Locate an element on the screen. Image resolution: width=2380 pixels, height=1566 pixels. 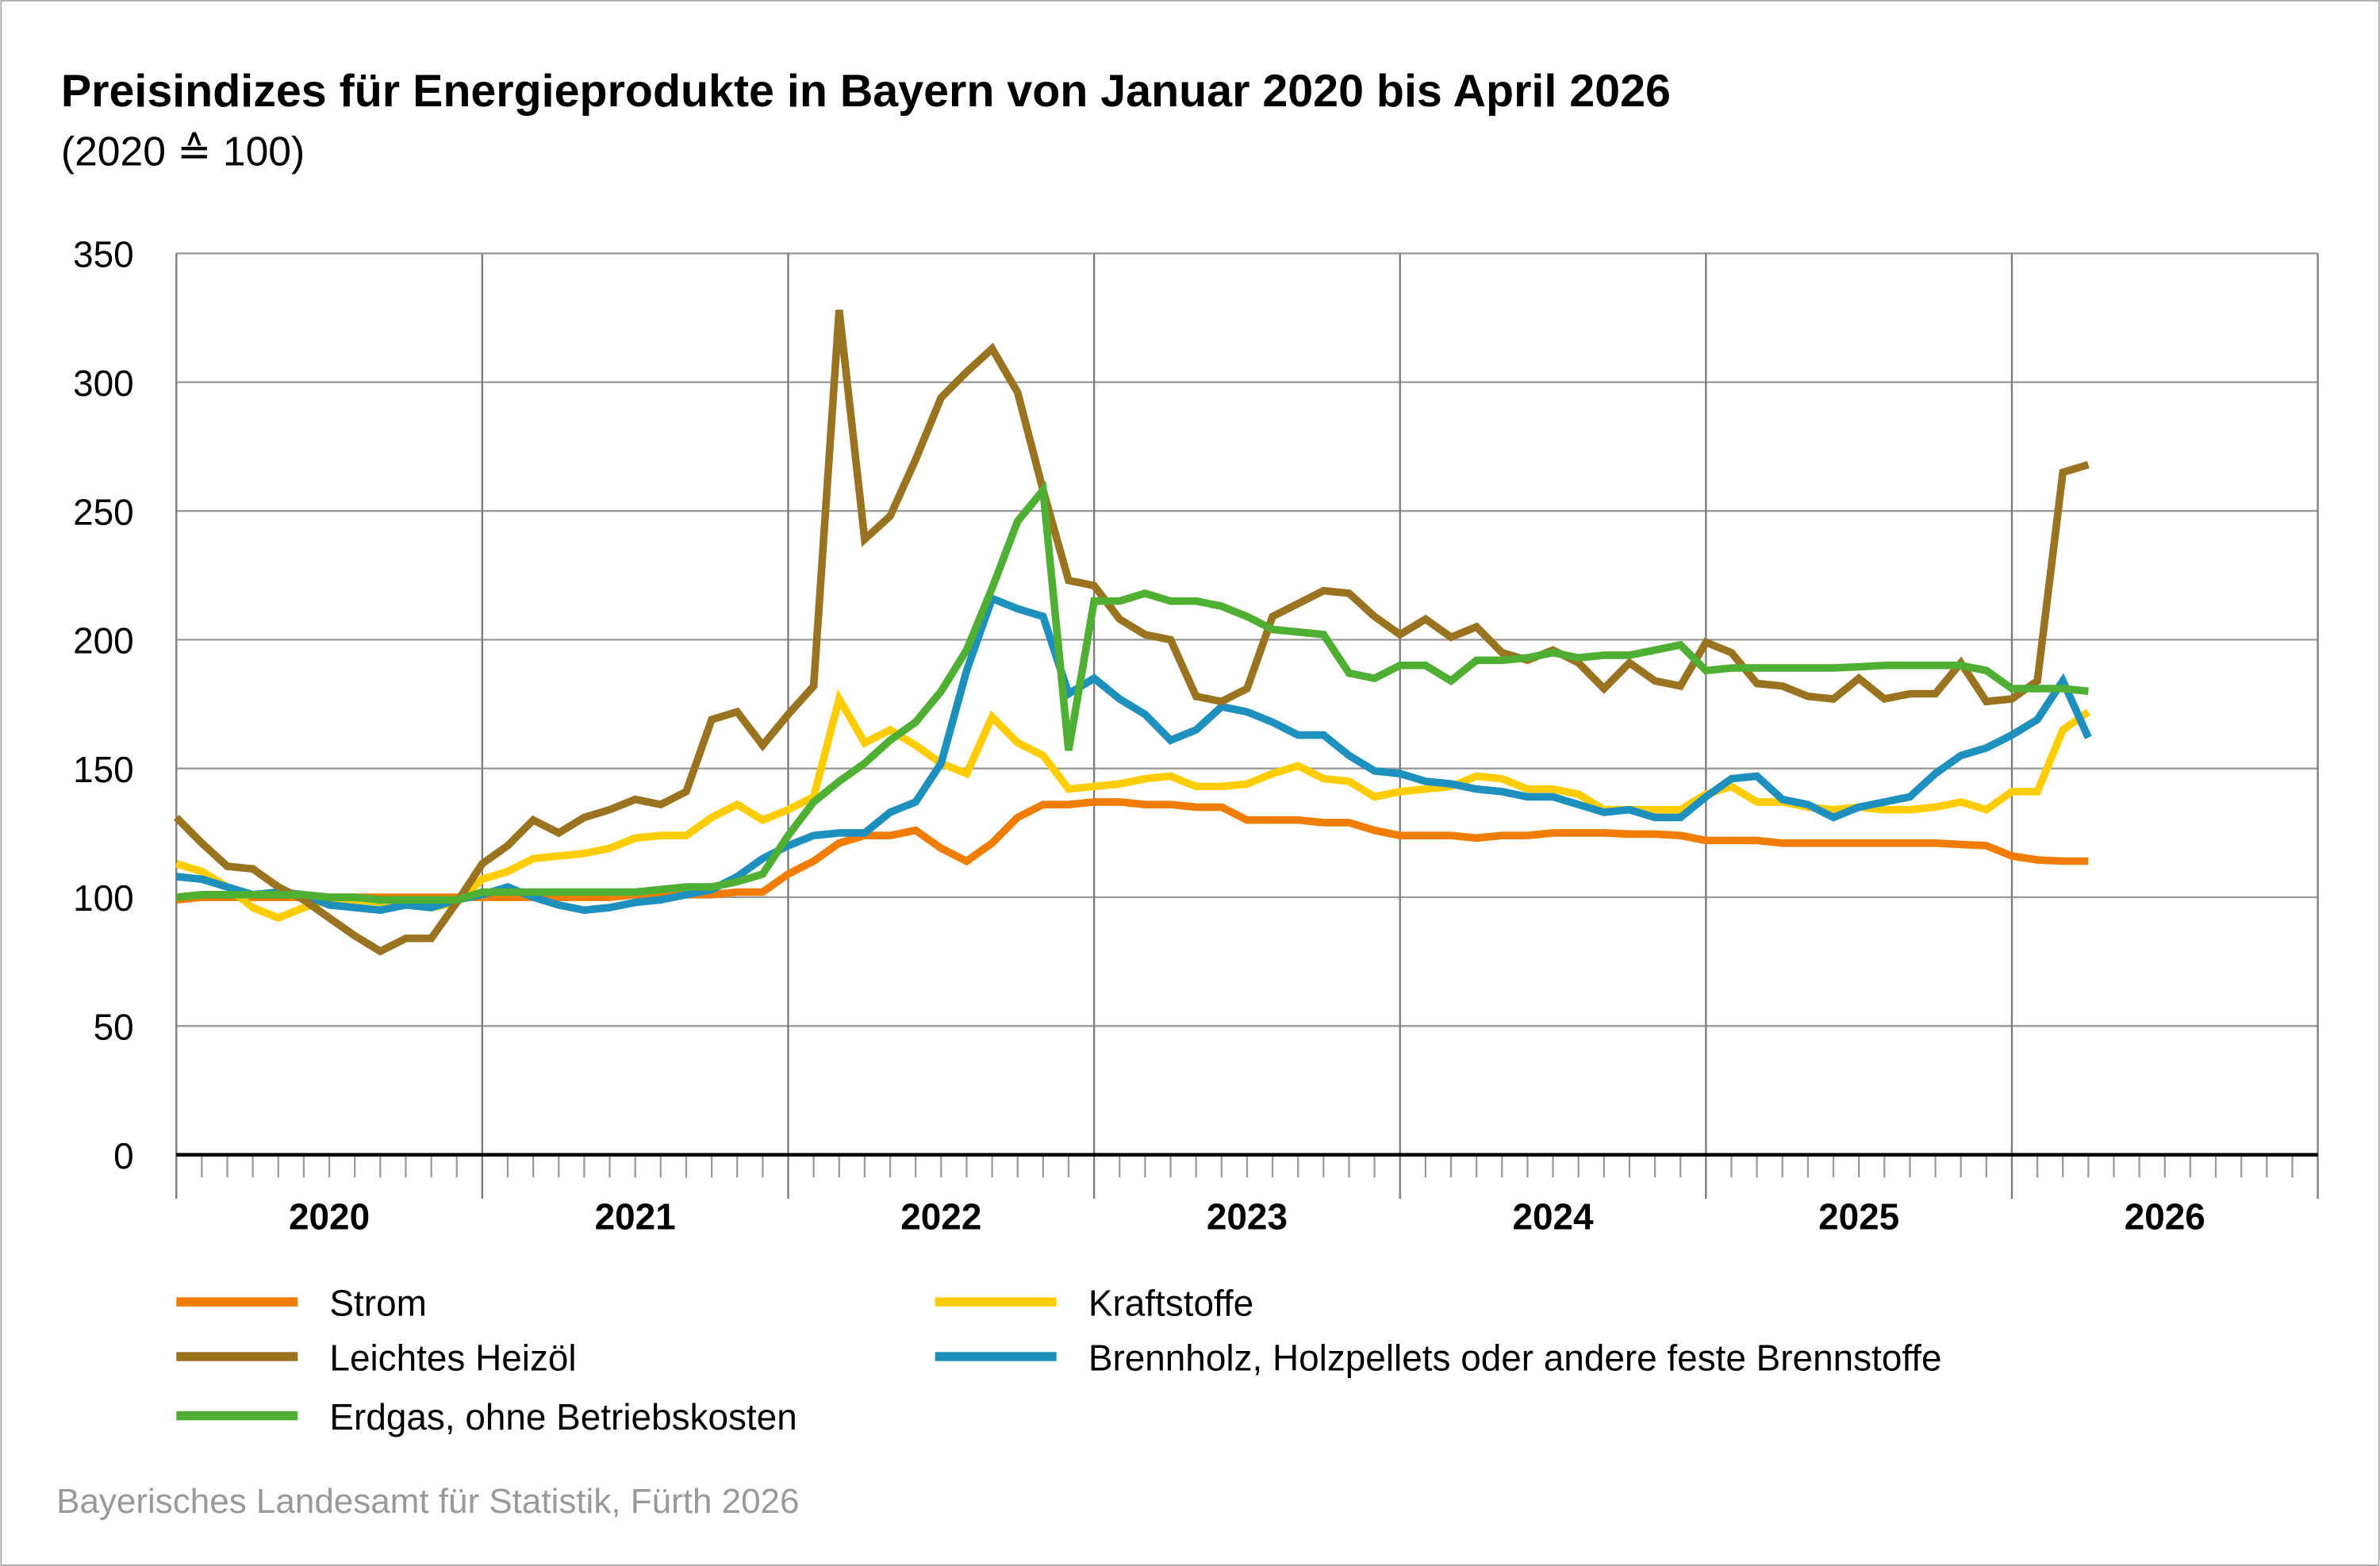
legend-item: Leichtes Heizöl is located at coordinates (376, 1357).